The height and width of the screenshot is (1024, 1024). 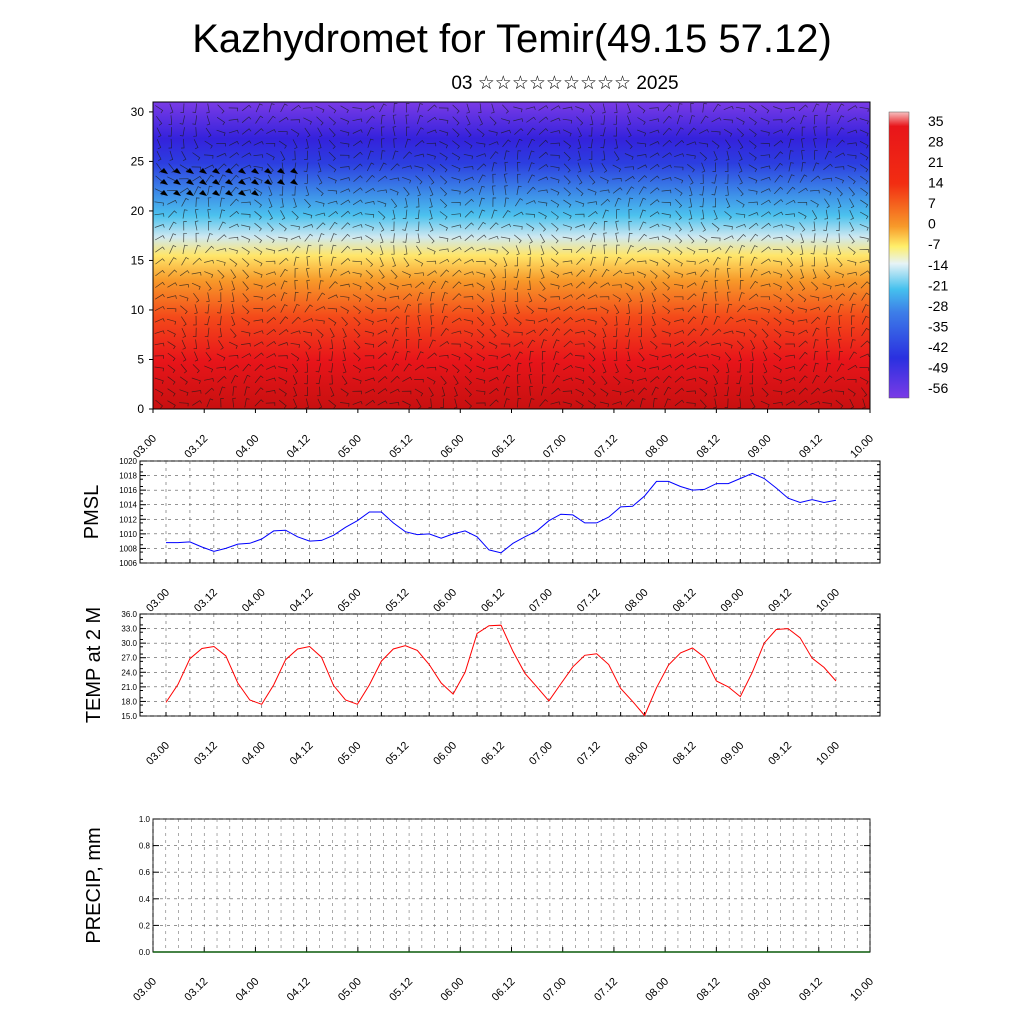 I want to click on temp2m-x-tick-label: 09.12, so click(x=780, y=754).